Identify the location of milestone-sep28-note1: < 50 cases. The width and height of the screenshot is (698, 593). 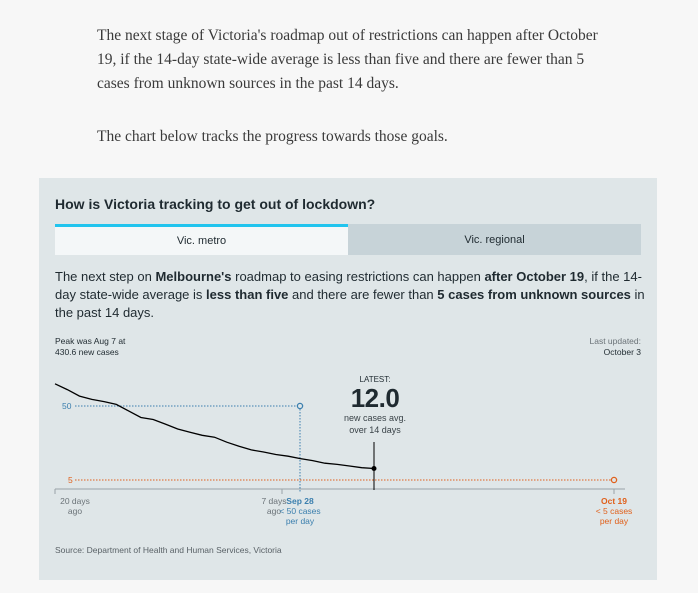
(300, 511).